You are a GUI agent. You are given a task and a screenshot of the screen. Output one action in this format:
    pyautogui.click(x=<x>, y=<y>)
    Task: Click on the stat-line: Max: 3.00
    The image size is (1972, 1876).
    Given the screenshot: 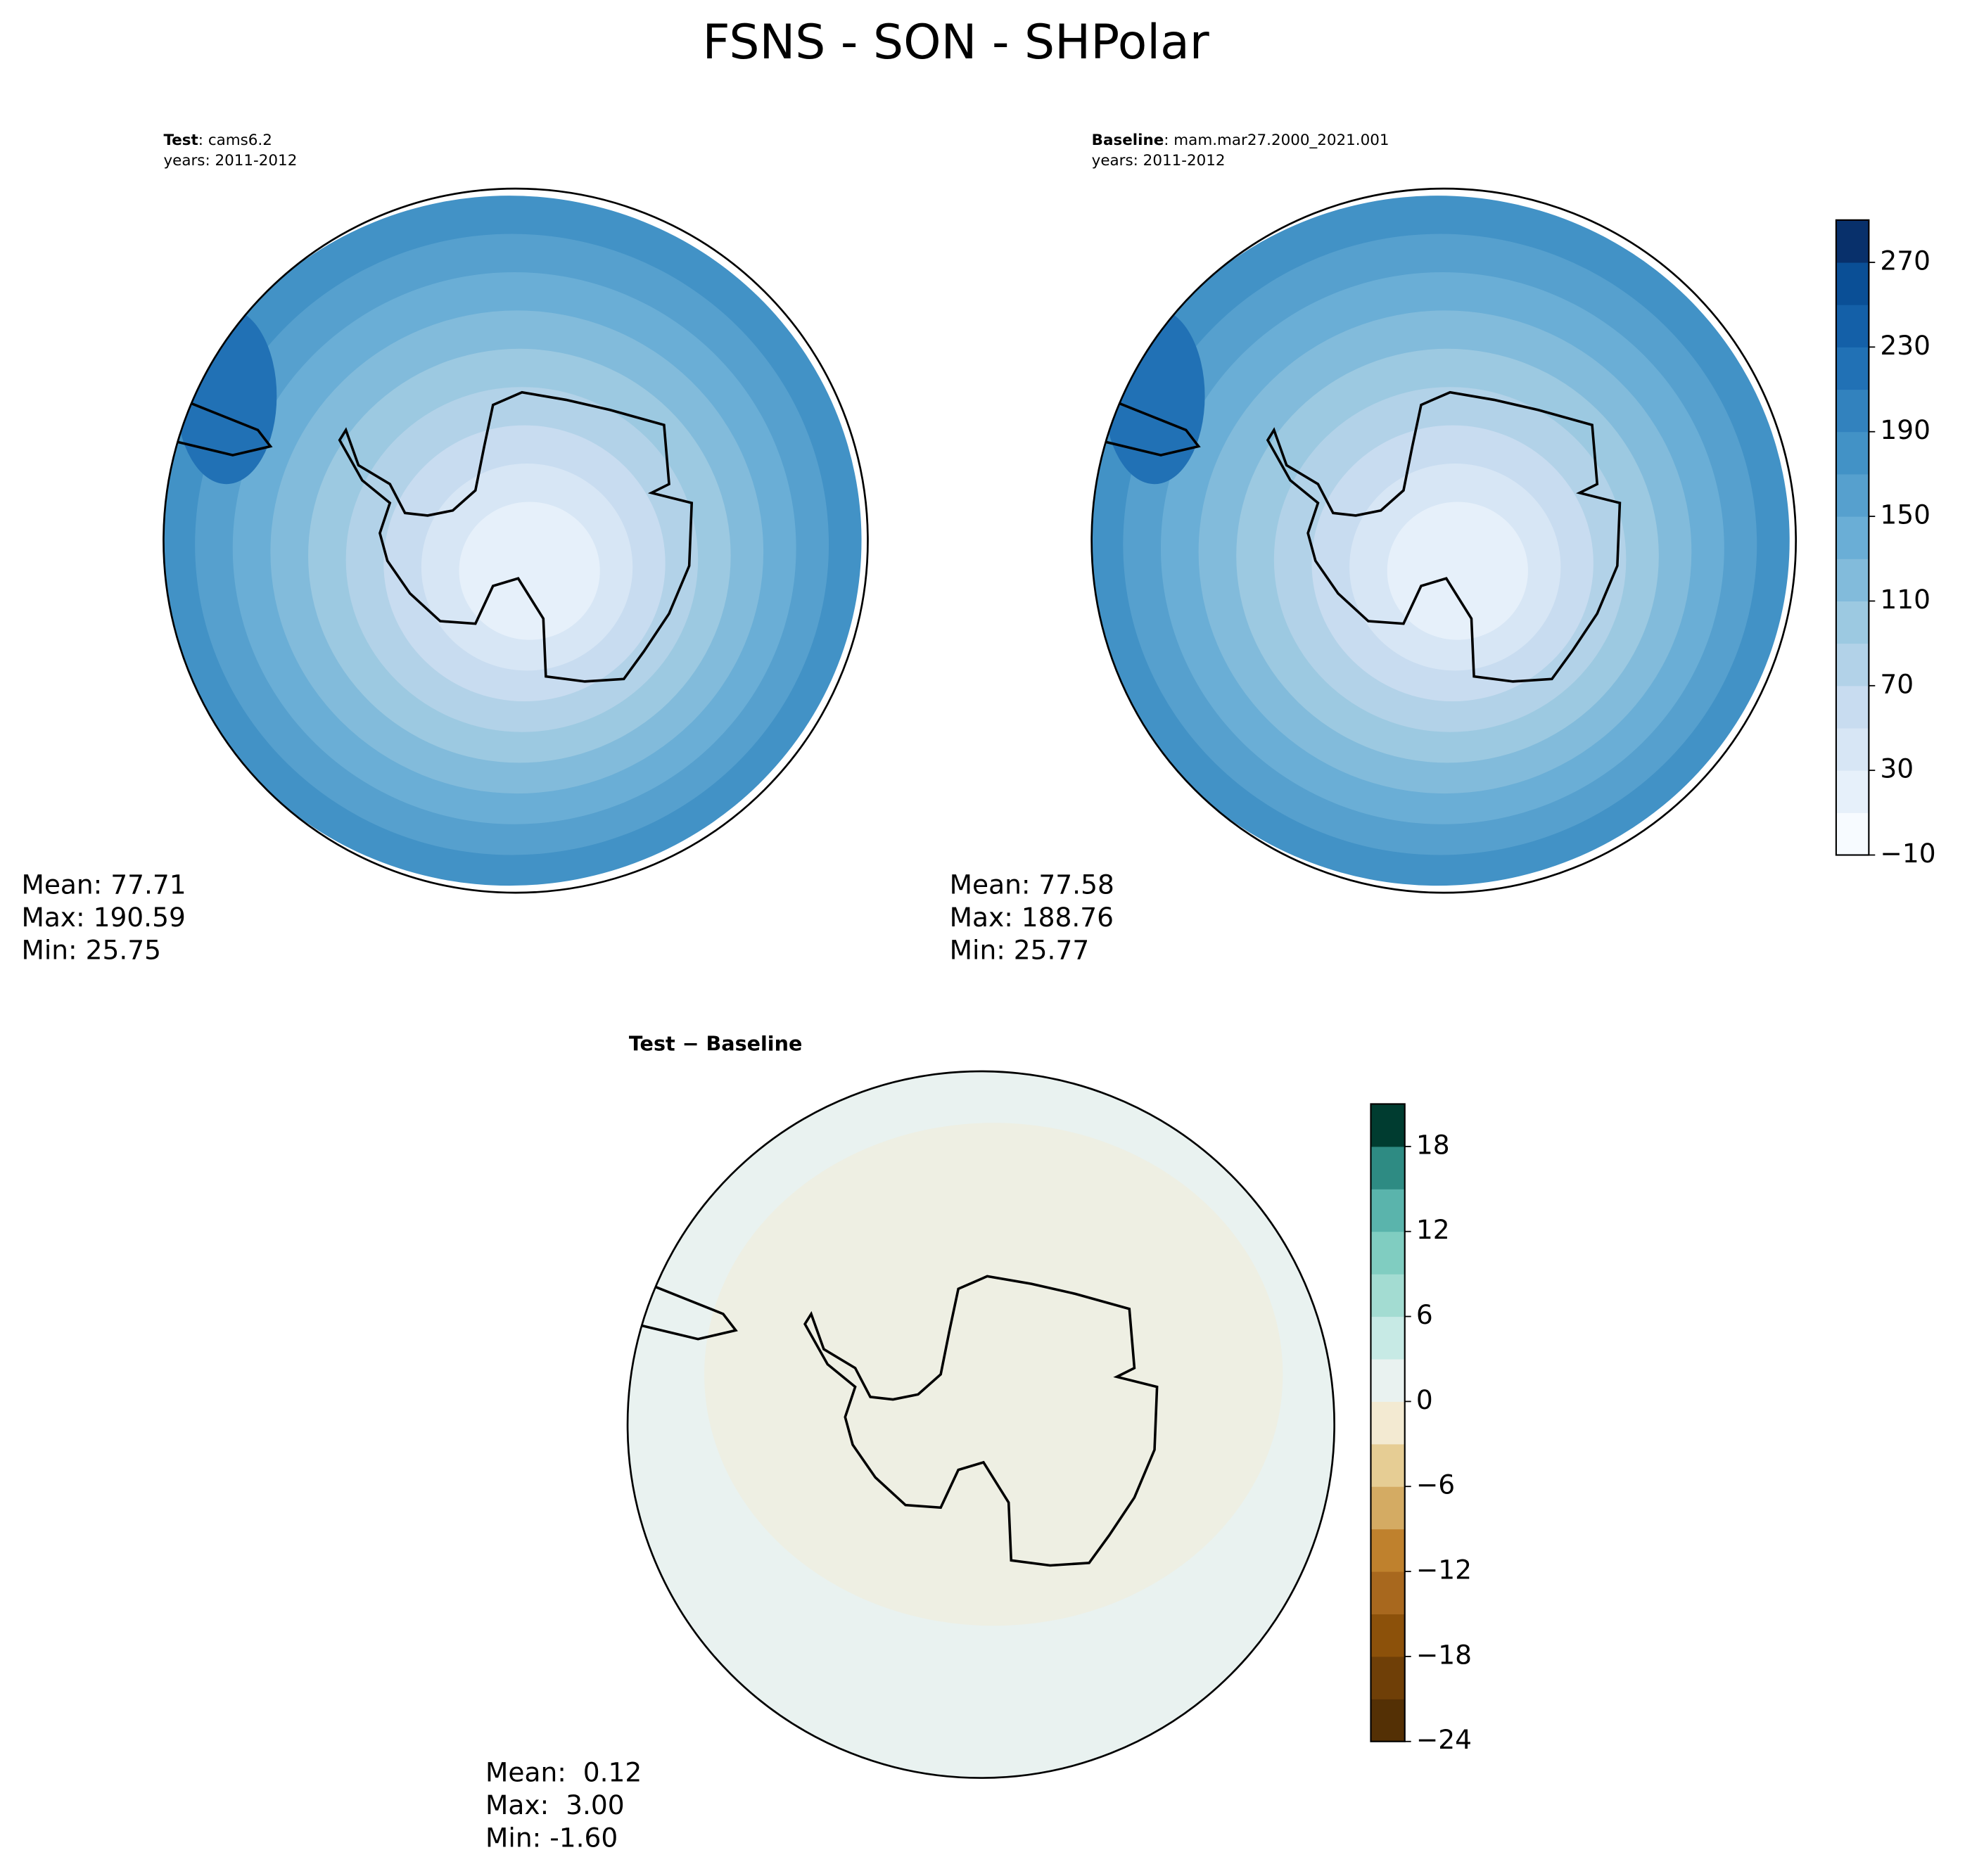 What is the action you would take?
    pyautogui.click(x=555, y=1804)
    